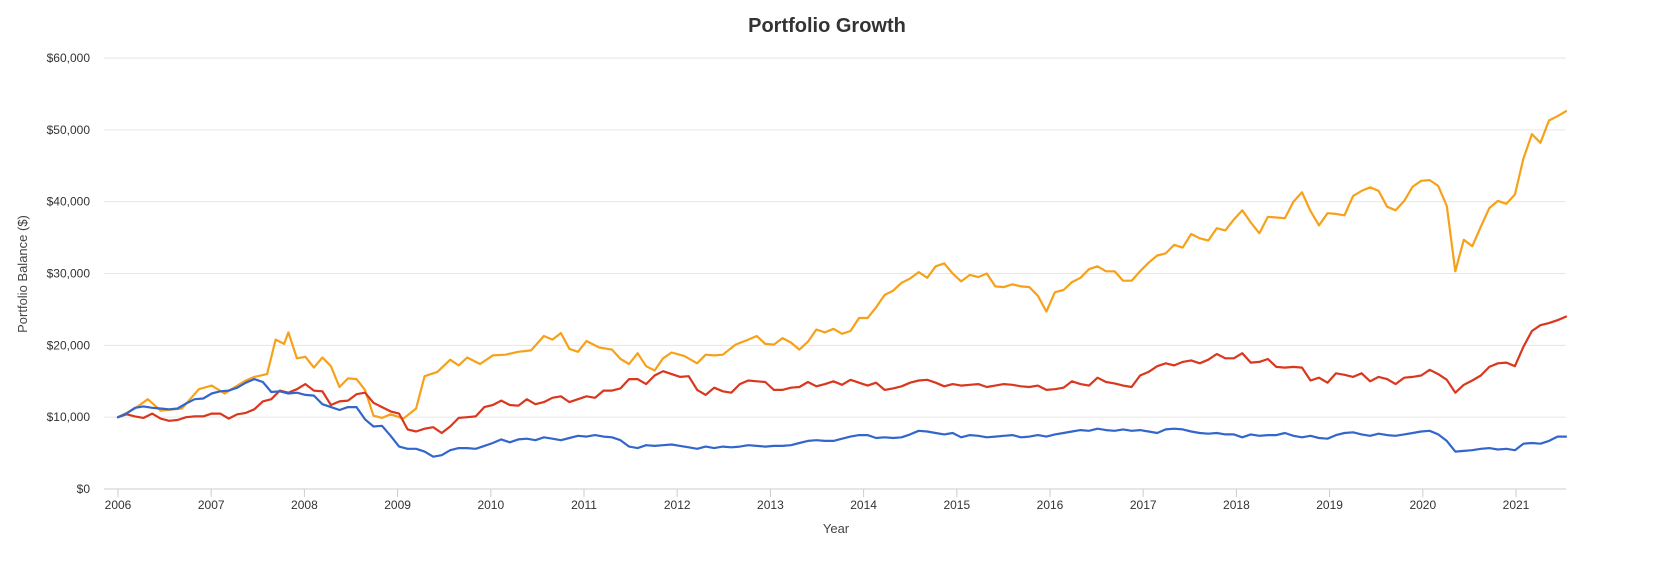  What do you see at coordinates (69, 202) in the screenshot?
I see `y-tick-label: $40,000` at bounding box center [69, 202].